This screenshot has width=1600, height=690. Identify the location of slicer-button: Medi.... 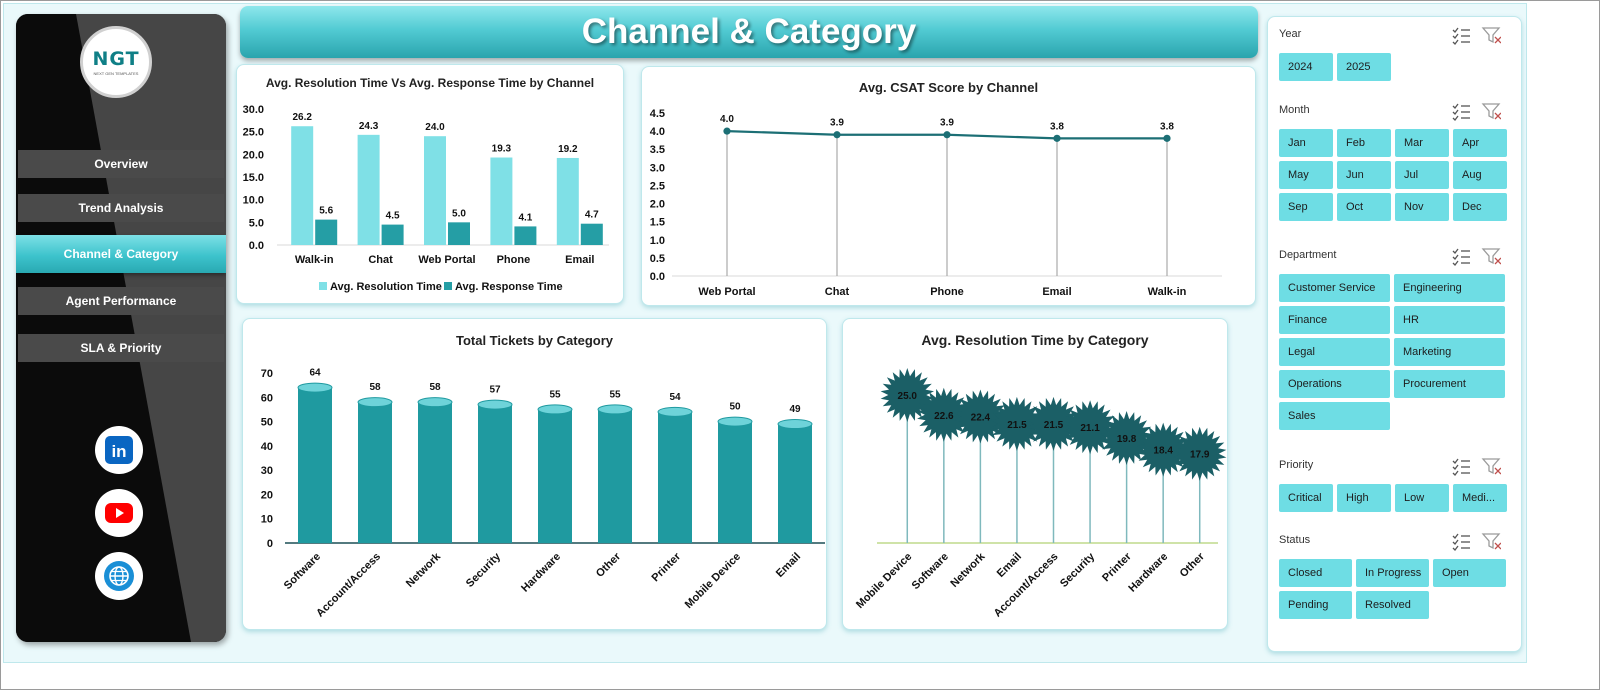
(1480, 498).